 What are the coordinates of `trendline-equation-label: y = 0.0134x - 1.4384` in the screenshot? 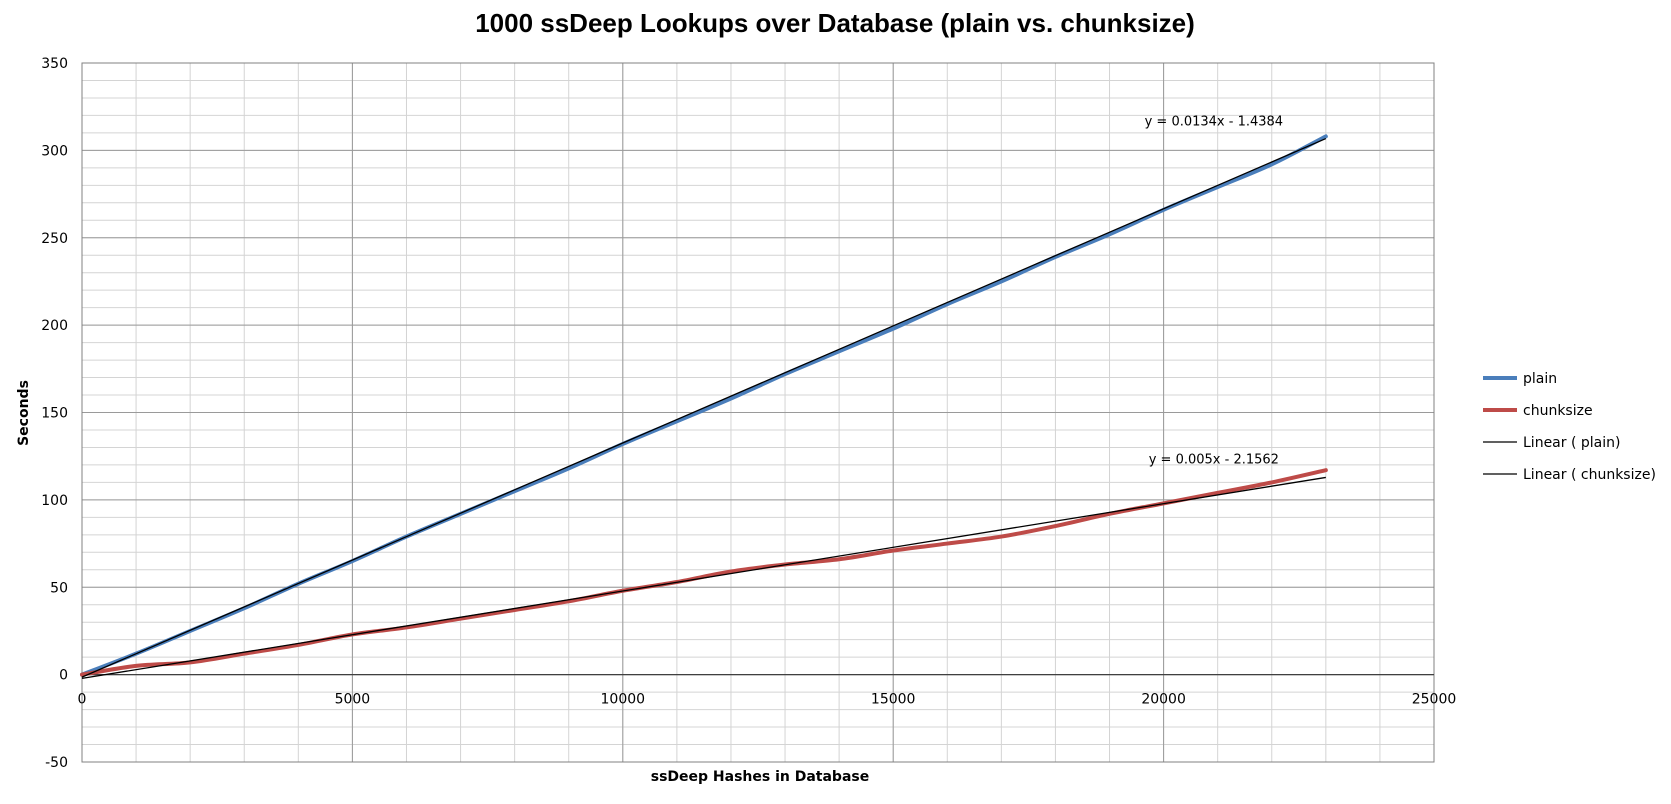 It's located at (1214, 122).